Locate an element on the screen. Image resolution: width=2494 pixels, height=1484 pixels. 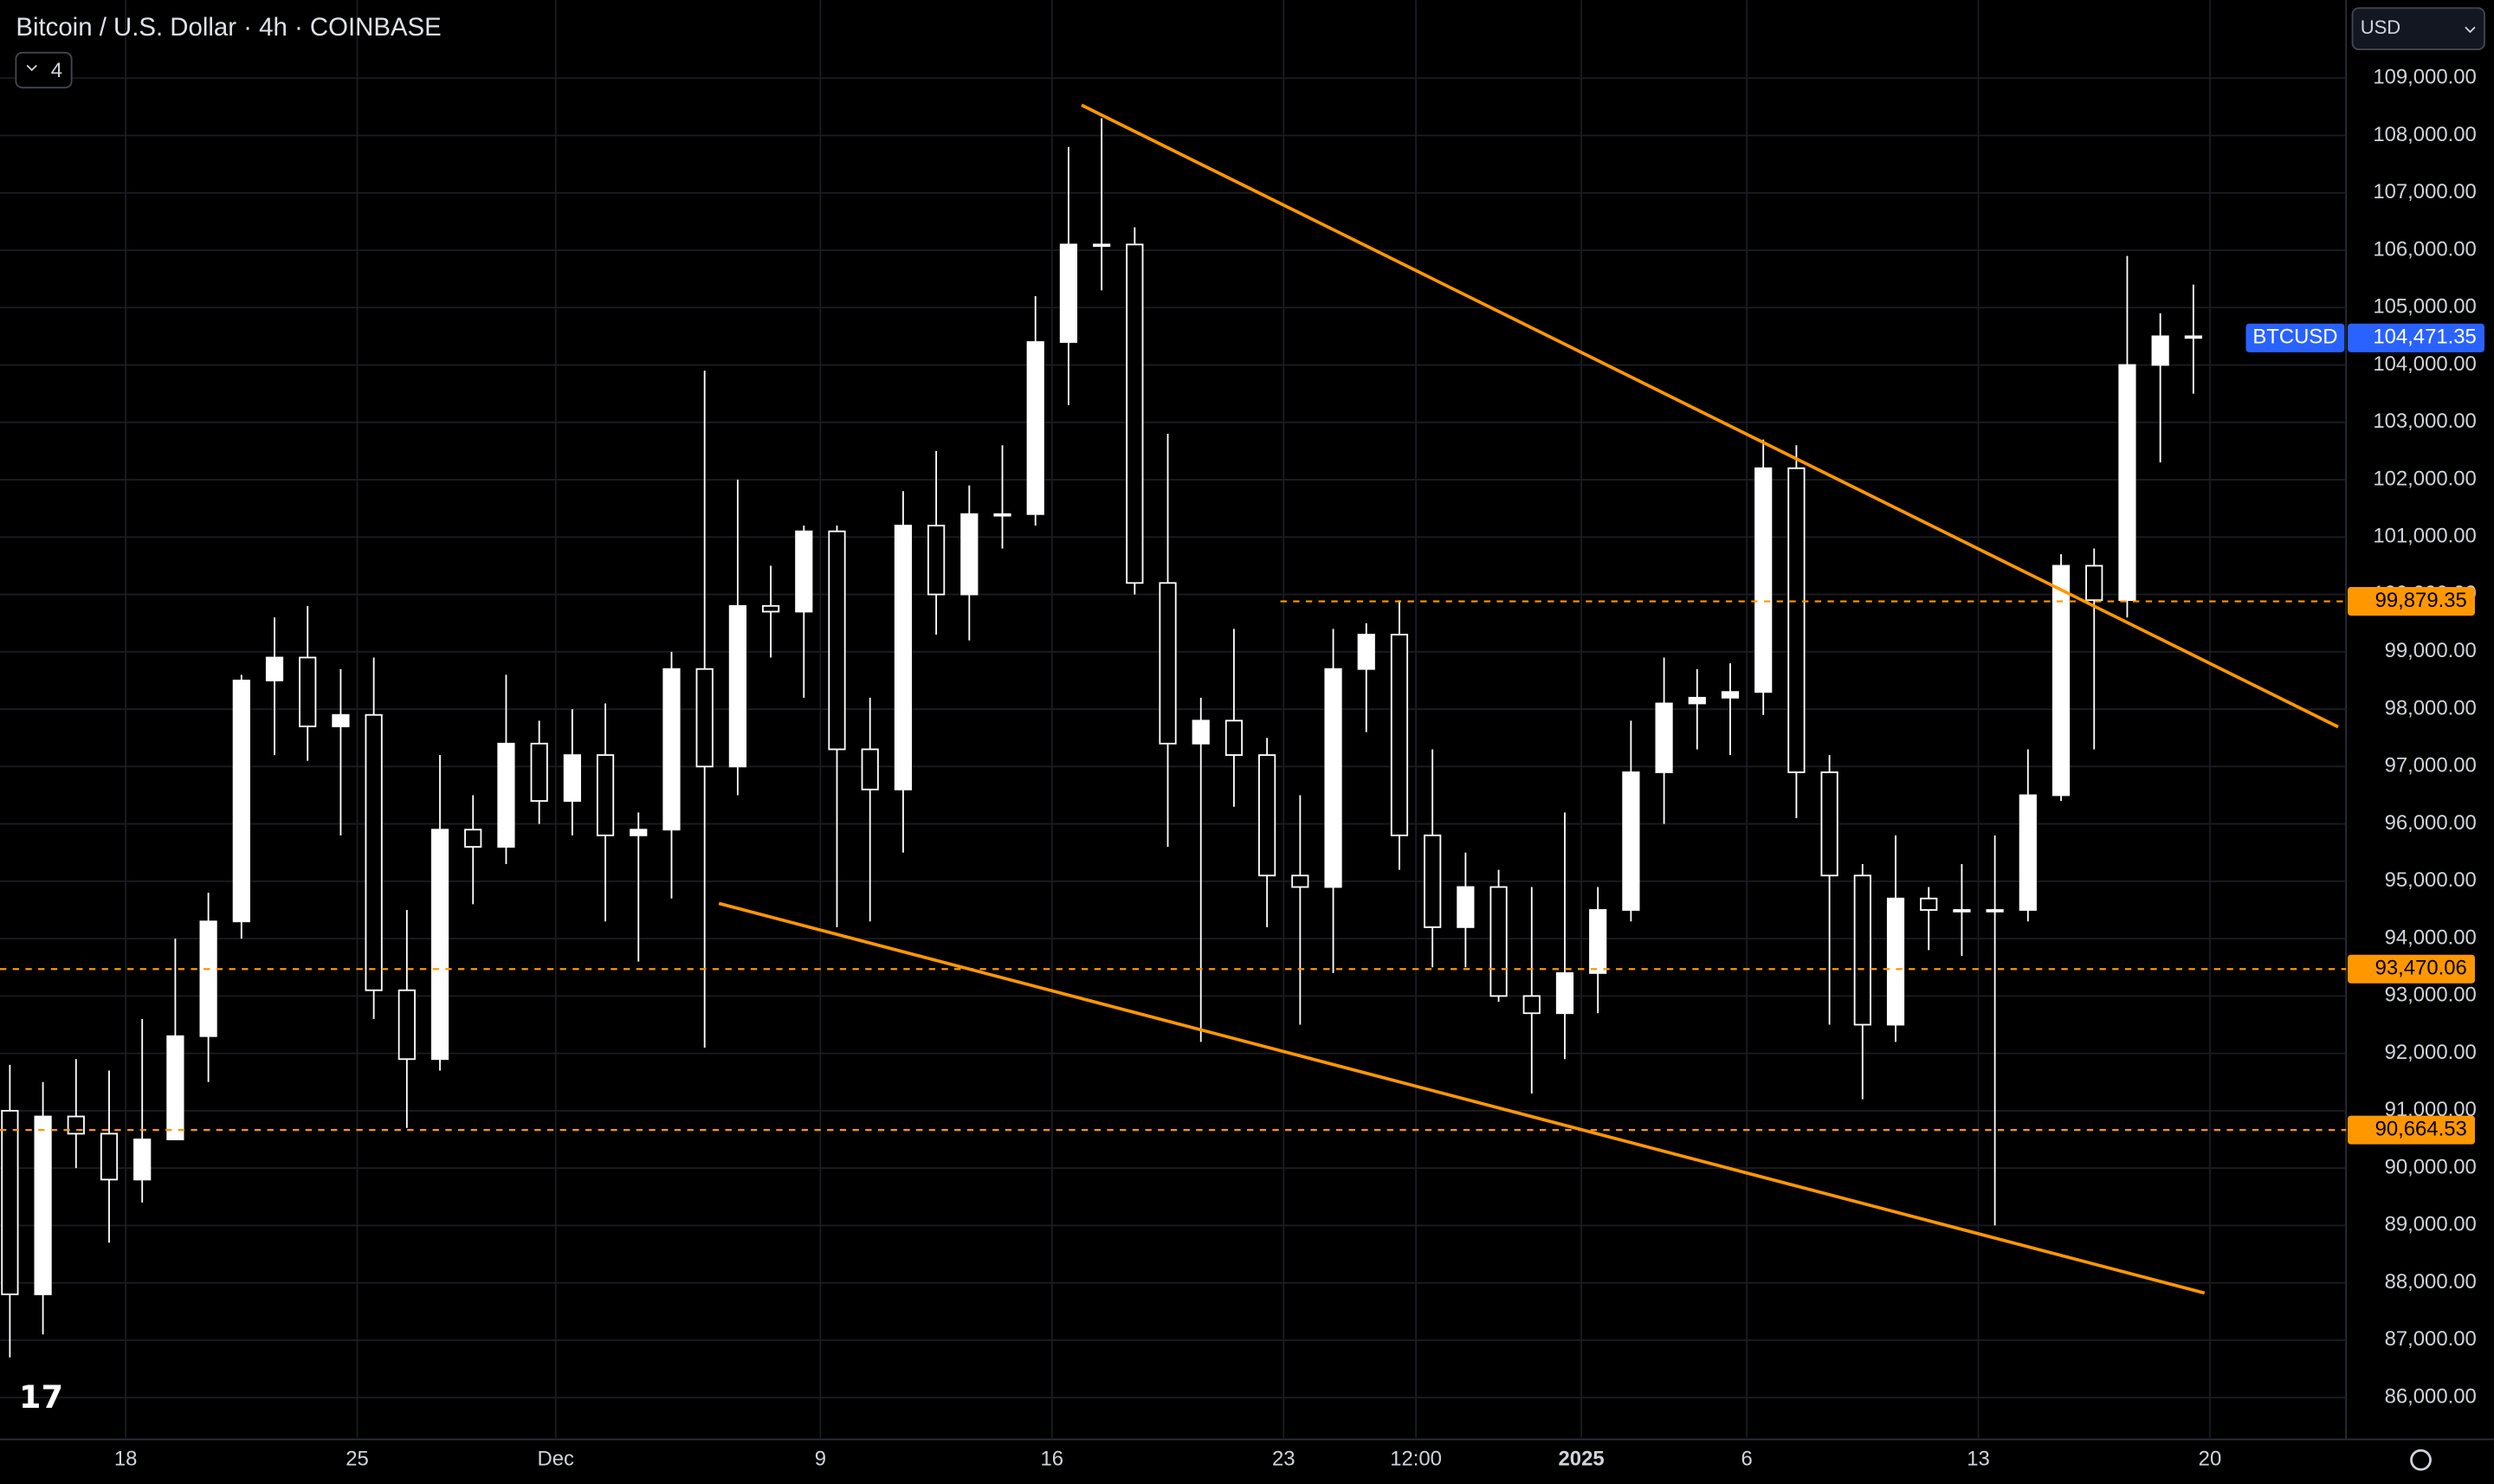
x-tick-label: 18 is located at coordinates (126, 1459).